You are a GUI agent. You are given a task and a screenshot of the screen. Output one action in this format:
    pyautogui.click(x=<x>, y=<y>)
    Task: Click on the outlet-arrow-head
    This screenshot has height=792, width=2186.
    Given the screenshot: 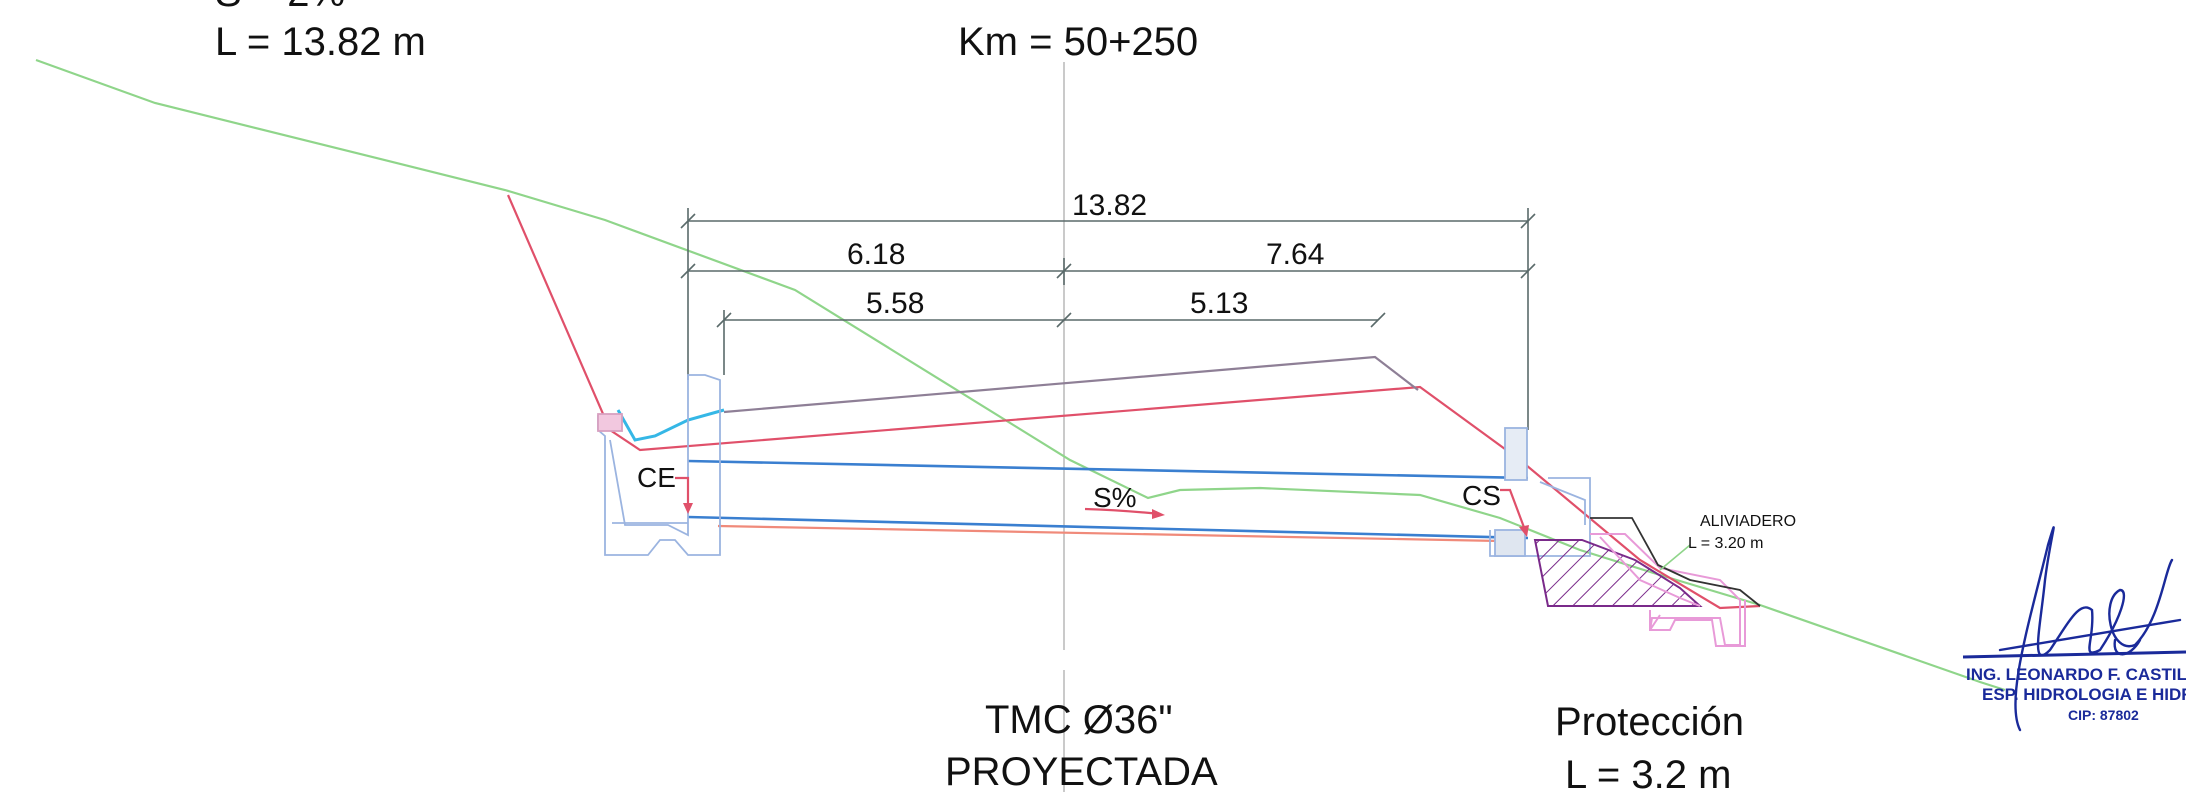 What is the action you would take?
    pyautogui.click(x=1524, y=531)
    